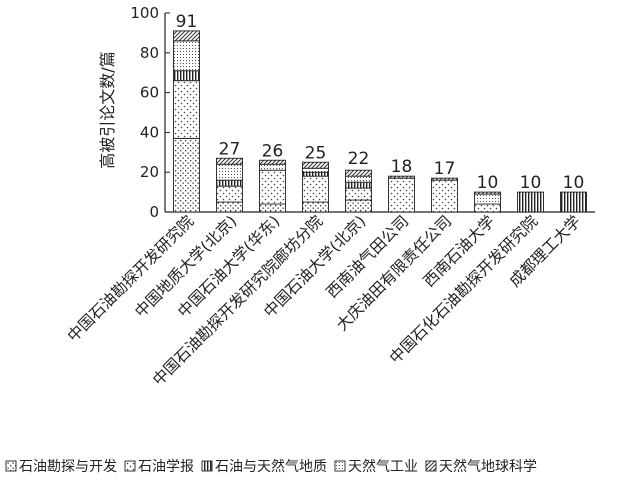  I want to click on legend-label: 石油学报, so click(166, 467).